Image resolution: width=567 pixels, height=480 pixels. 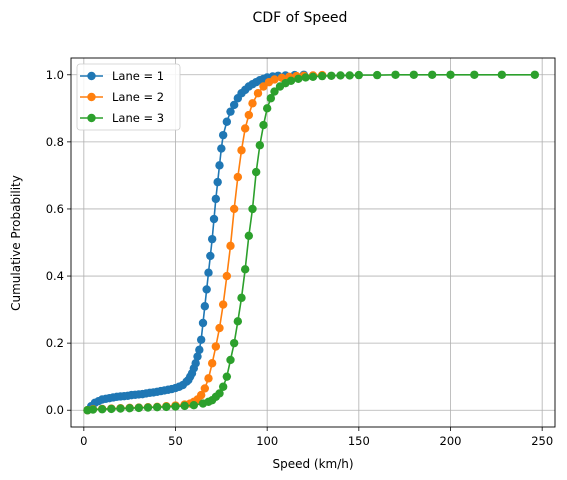 I want to click on legend: Lane = 1 Lane = 2 Lane = 3, so click(x=128, y=97).